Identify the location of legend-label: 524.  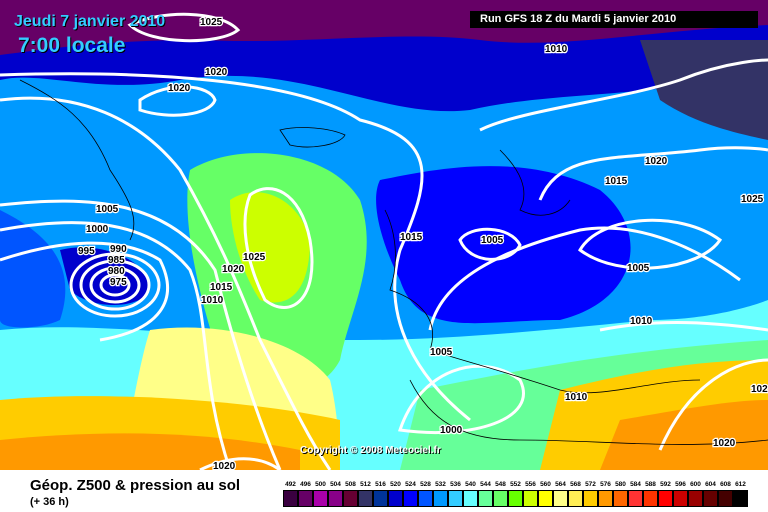
(410, 484).